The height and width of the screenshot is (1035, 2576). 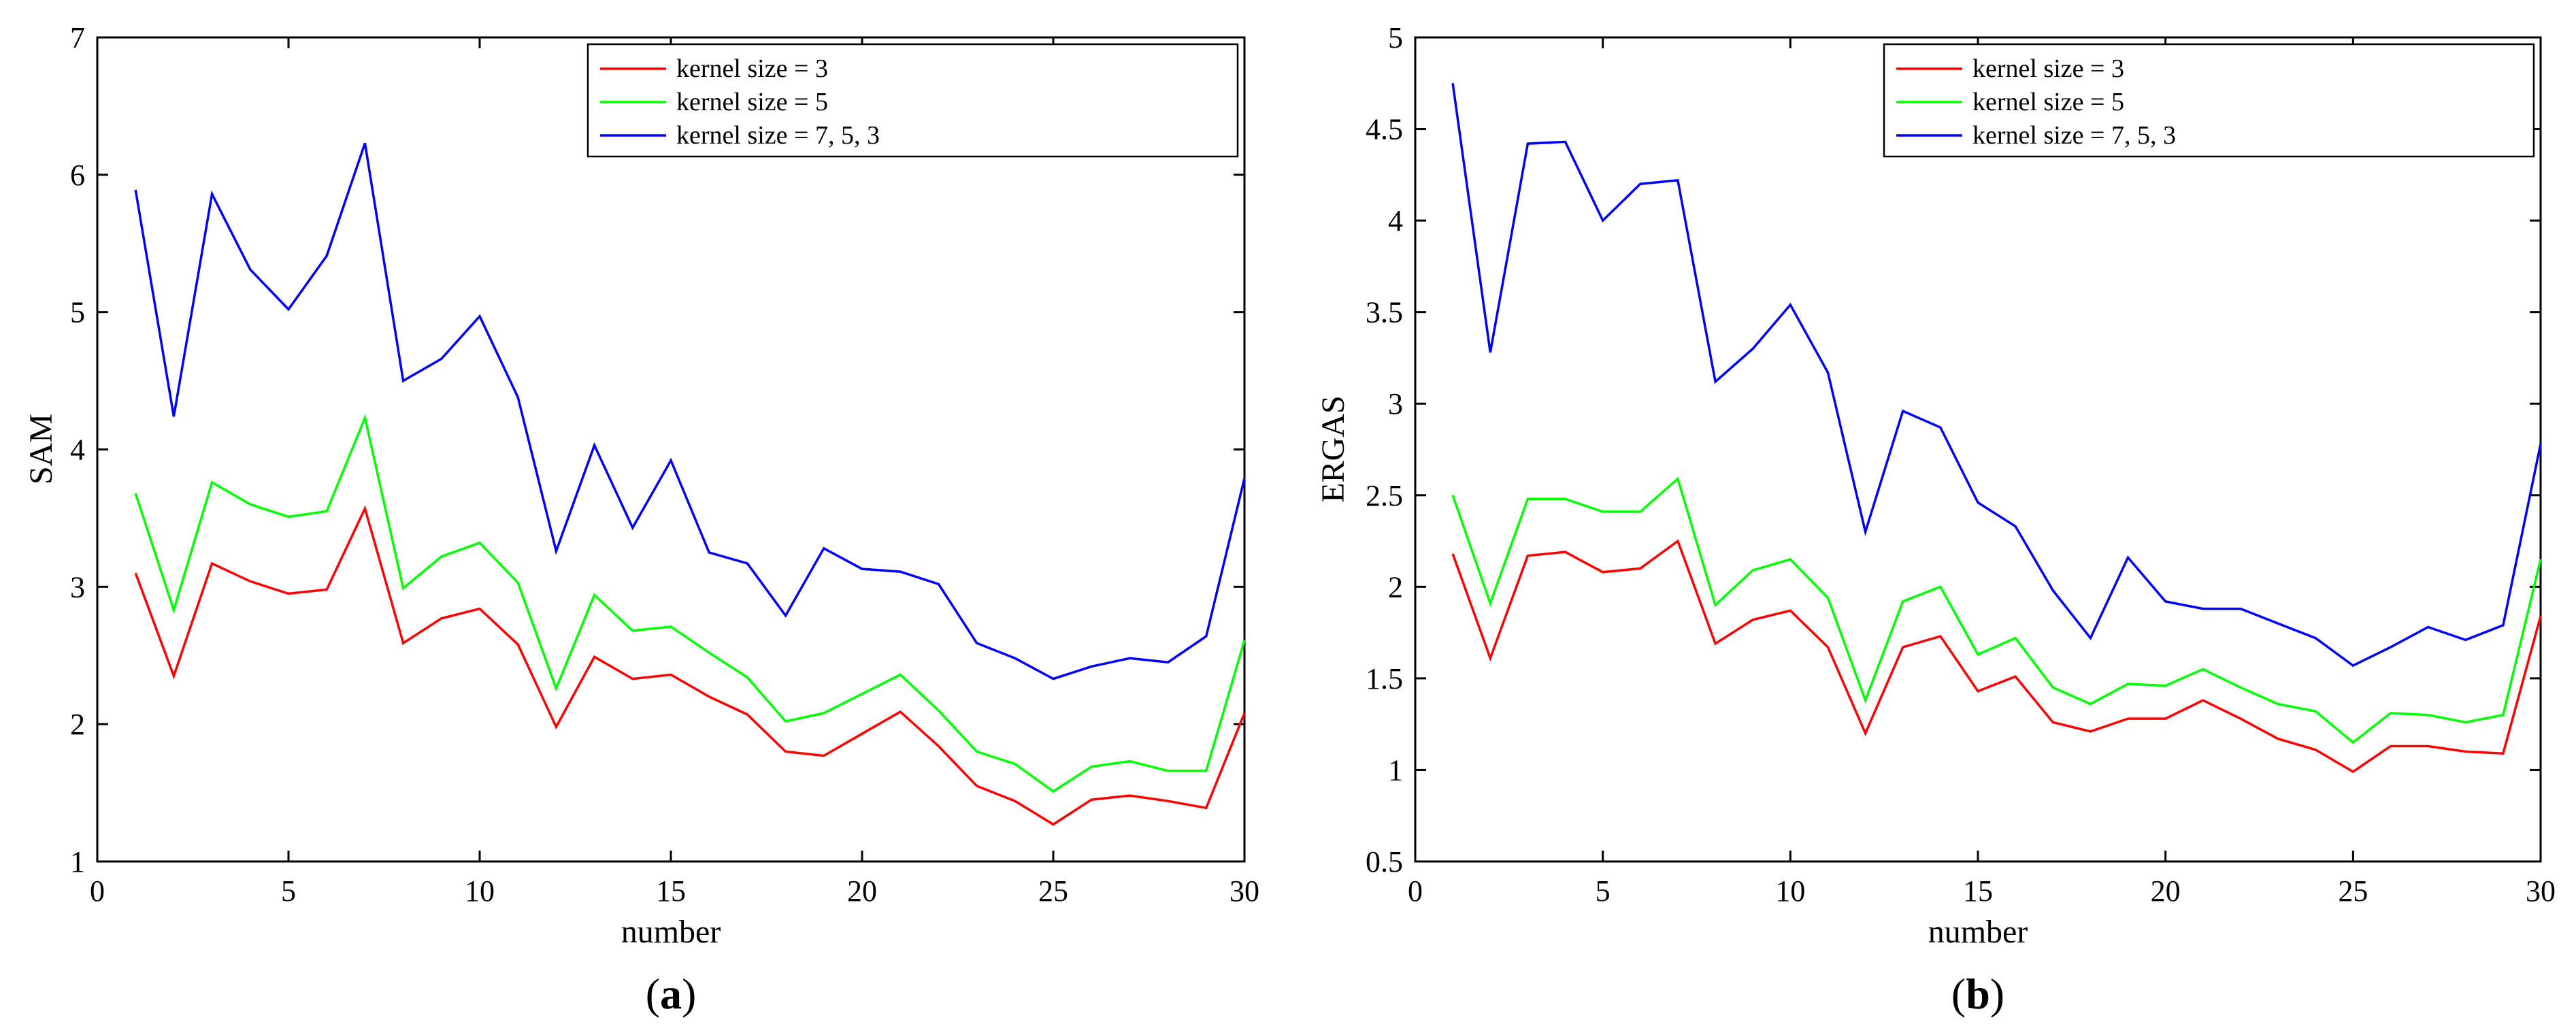 What do you see at coordinates (77, 37) in the screenshot?
I see `y-tick-label: 7` at bounding box center [77, 37].